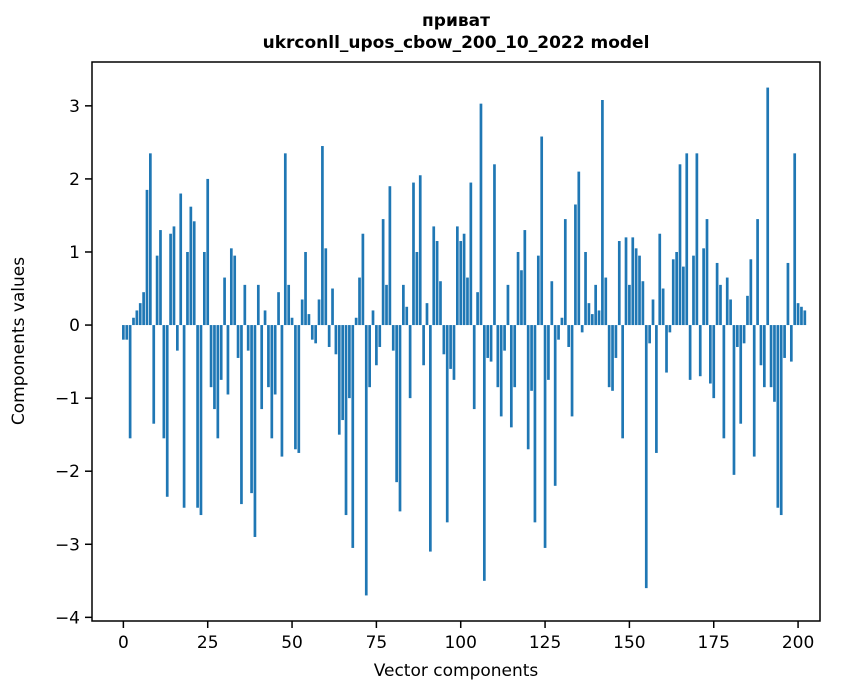  Describe the element at coordinates (208, 643) in the screenshot. I see `x-tick-label: 25` at that location.